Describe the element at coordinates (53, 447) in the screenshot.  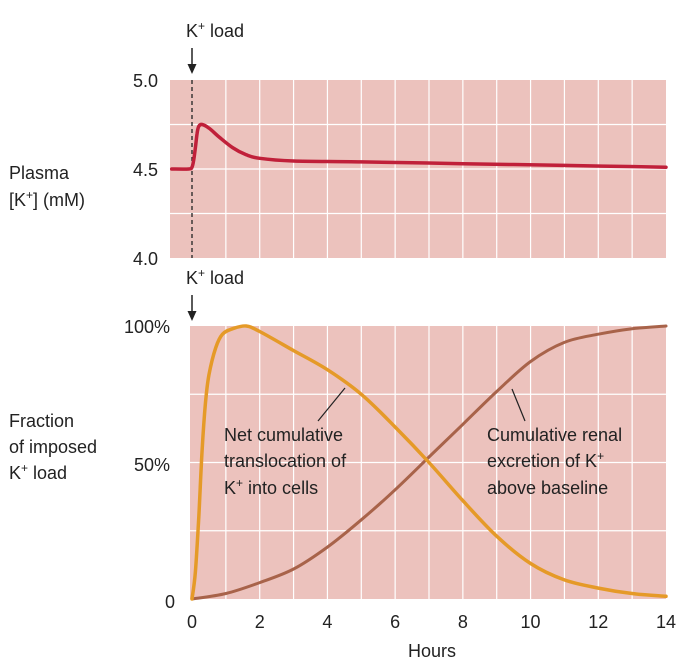
I see `fraction-ylabel-line2: of imposed` at that location.